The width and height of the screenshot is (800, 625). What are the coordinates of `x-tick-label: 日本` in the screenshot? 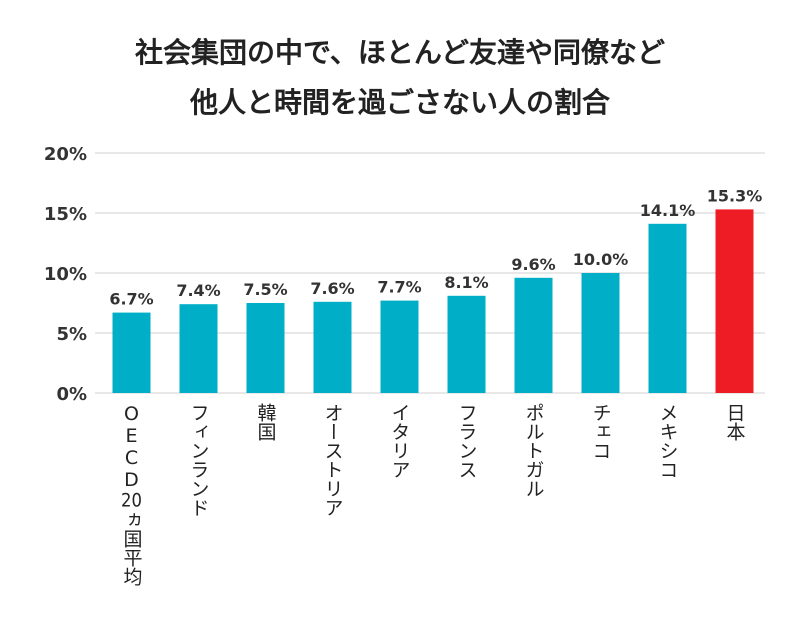 It's located at (734, 422).